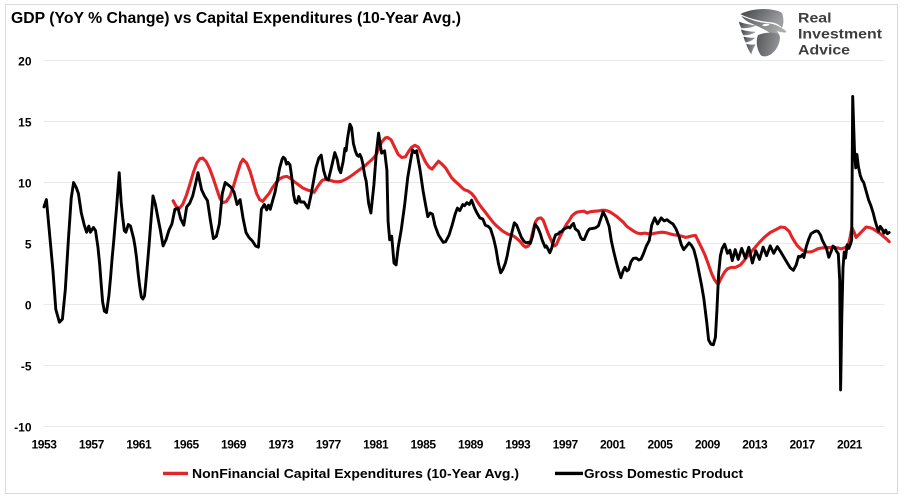 This screenshot has height=501, width=906. What do you see at coordinates (471, 445) in the screenshot?
I see `svg-text: 1989` at bounding box center [471, 445].